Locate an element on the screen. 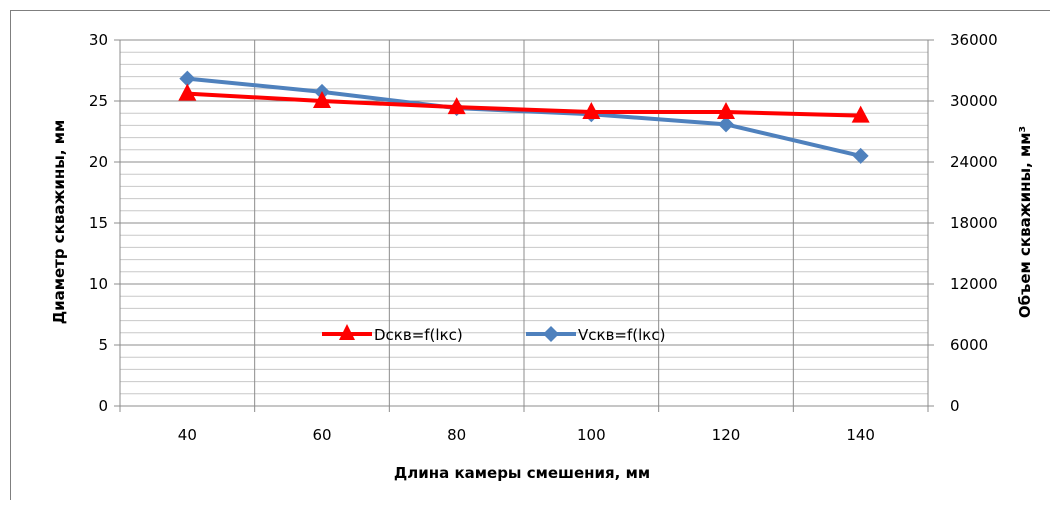 Image resolution: width=1059 pixels, height=506 pixels. legend-label-vskv: Vскв=f(lкс) is located at coordinates (621, 335).